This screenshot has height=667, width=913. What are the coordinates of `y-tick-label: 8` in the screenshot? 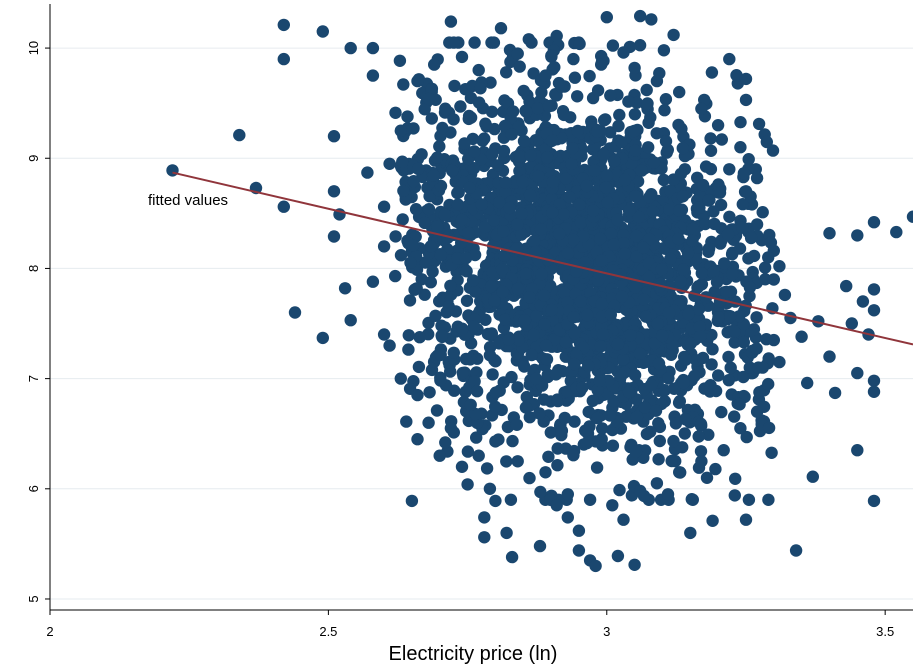 It's located at (33, 268).